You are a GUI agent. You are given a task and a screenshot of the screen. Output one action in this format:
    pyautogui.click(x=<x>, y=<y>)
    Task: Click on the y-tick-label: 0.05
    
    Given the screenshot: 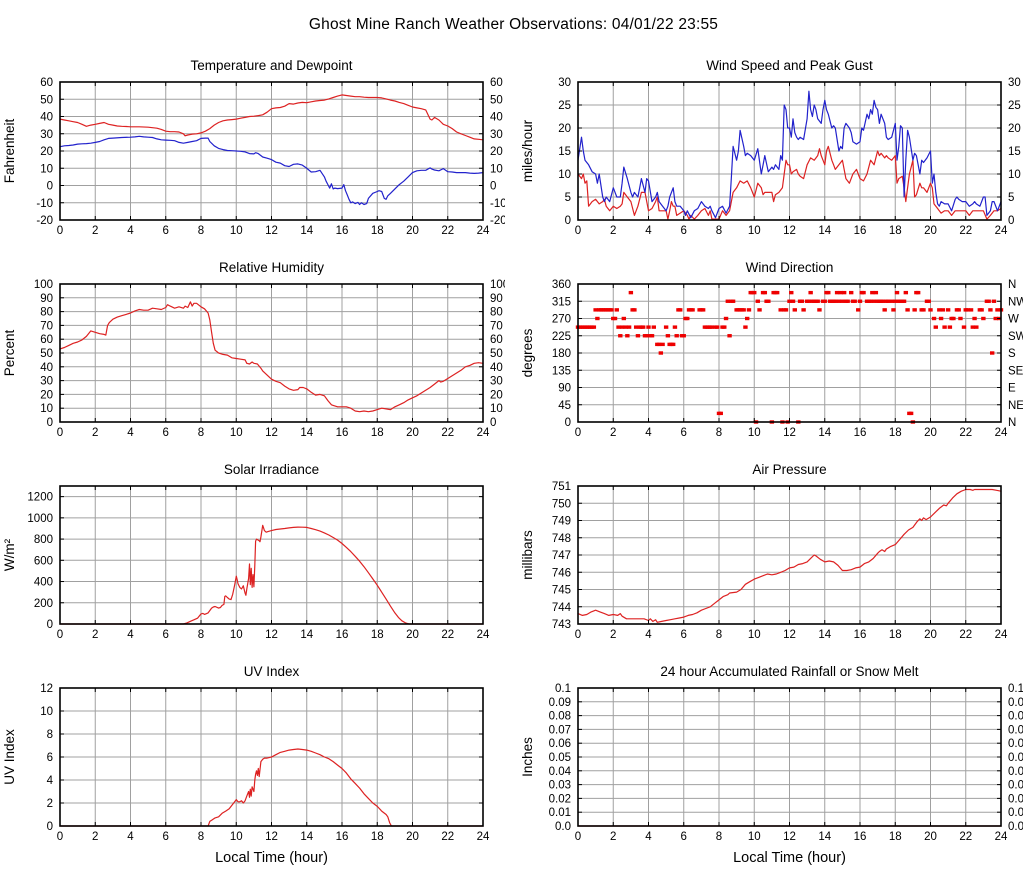 What is the action you would take?
    pyautogui.click(x=560, y=758)
    